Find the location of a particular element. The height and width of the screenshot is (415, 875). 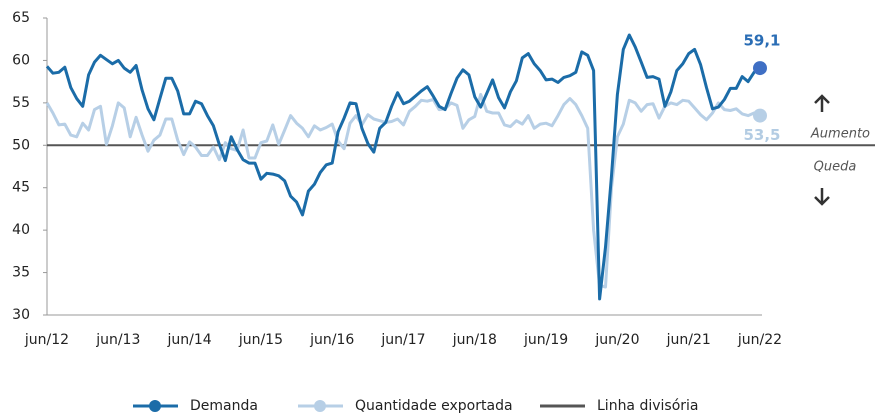

x-tick-label: jun/16 is located at coordinates (331, 340).